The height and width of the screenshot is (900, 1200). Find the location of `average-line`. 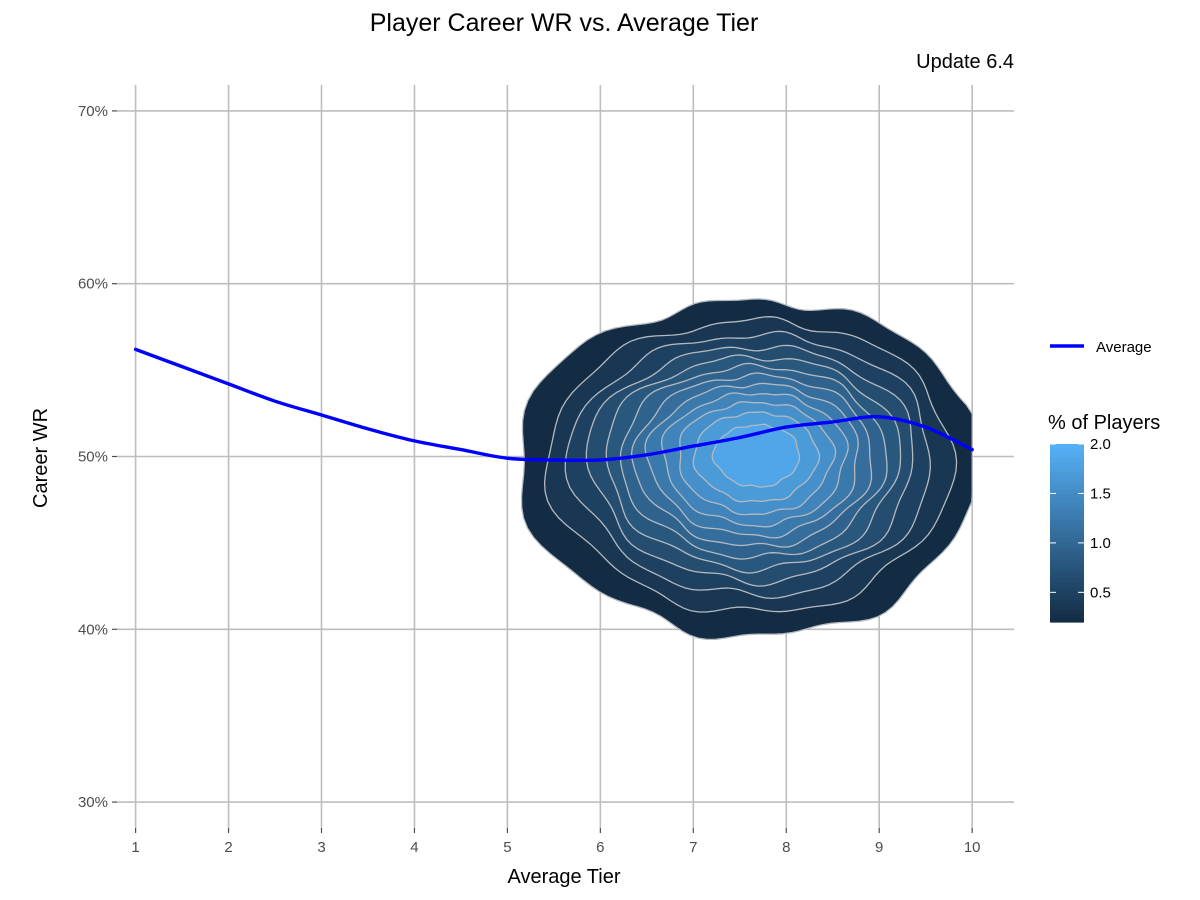

average-line is located at coordinates (553, 405).